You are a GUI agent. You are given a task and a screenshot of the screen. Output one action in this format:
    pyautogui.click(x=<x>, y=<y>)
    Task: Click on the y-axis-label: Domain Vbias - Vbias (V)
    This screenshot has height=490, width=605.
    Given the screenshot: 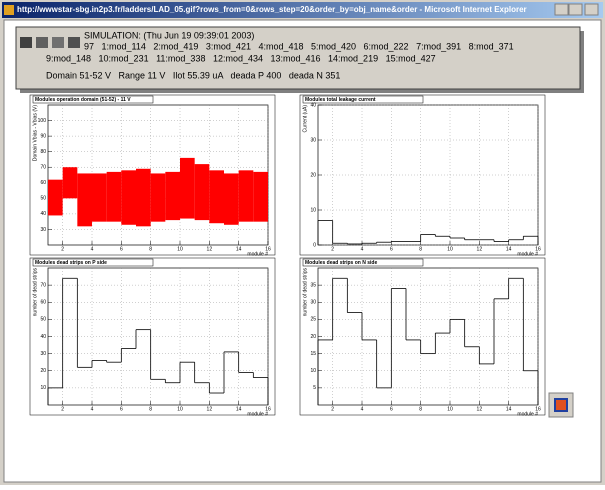 What is the action you would take?
    pyautogui.click(x=35, y=133)
    